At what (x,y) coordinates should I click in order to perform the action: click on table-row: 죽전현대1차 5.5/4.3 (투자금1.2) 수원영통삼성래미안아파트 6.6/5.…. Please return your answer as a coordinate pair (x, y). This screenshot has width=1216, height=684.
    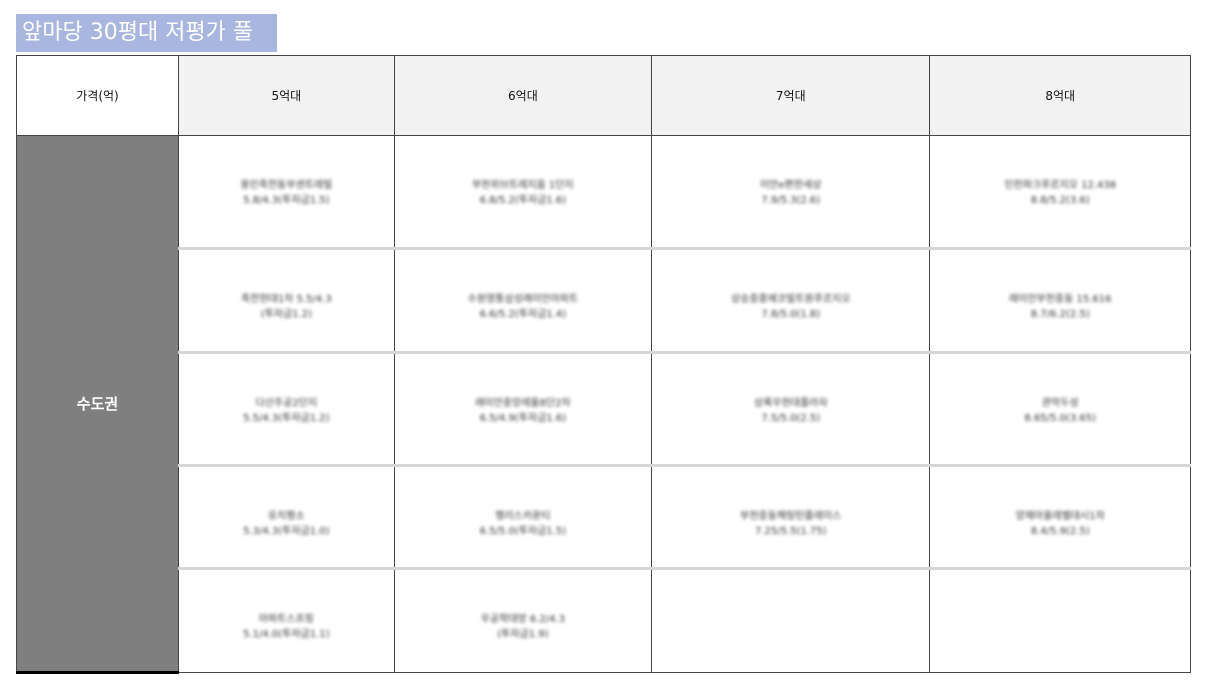
    Looking at the image, I should click on (604, 301).